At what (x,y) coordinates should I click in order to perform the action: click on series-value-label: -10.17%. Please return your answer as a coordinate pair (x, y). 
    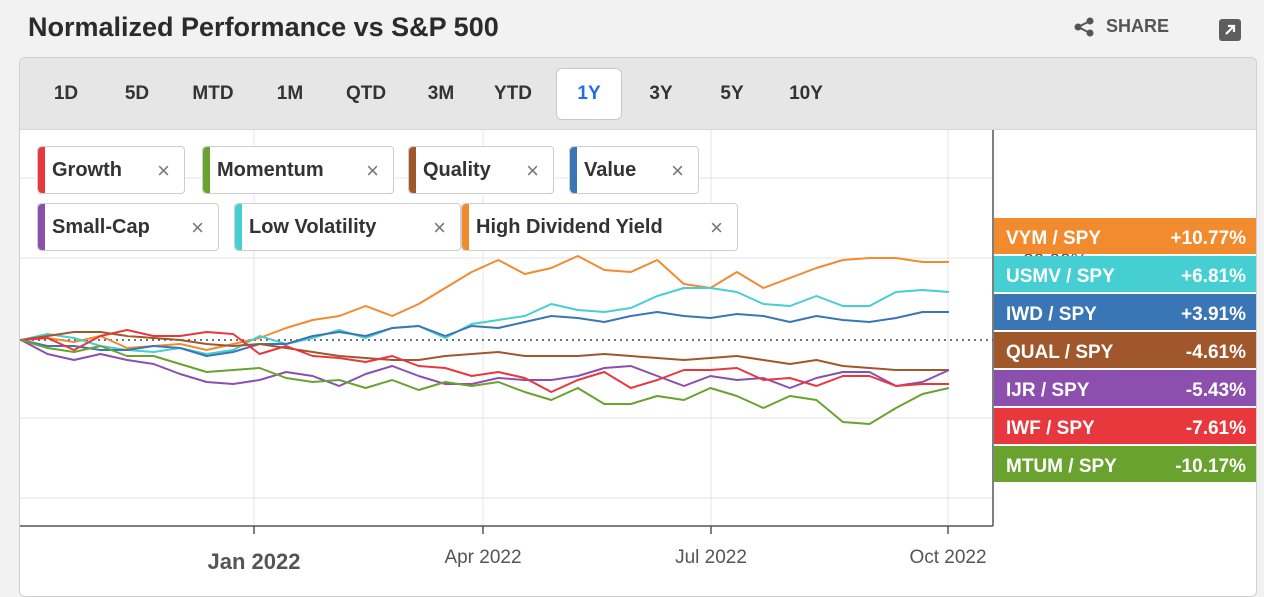
    Looking at the image, I should click on (1210, 466).